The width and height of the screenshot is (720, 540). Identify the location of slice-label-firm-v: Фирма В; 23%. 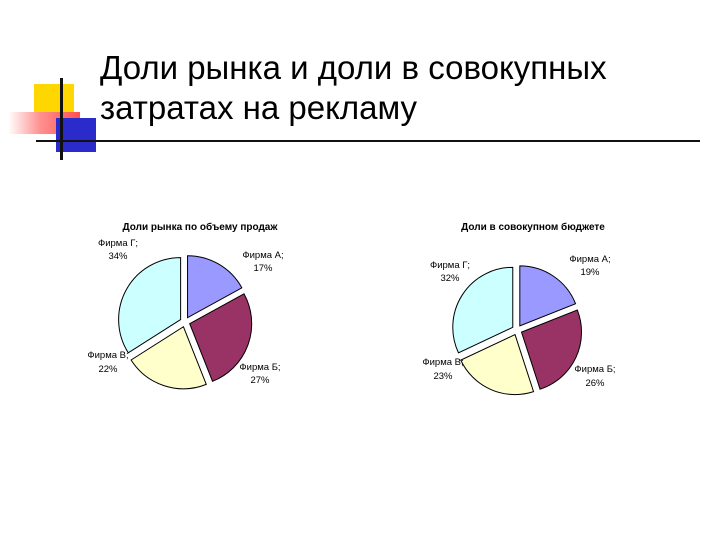
(442, 369).